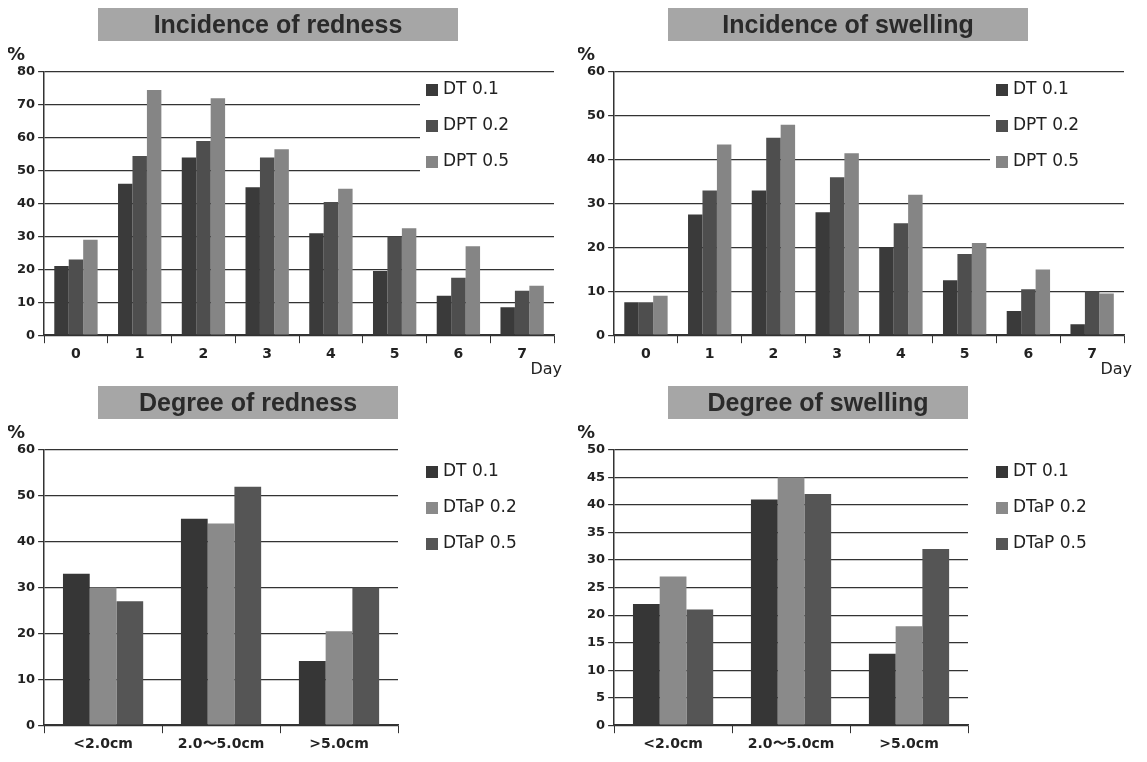 The image size is (1147, 762). What do you see at coordinates (709, 353) in the screenshot?
I see `x-tick-label: 1` at bounding box center [709, 353].